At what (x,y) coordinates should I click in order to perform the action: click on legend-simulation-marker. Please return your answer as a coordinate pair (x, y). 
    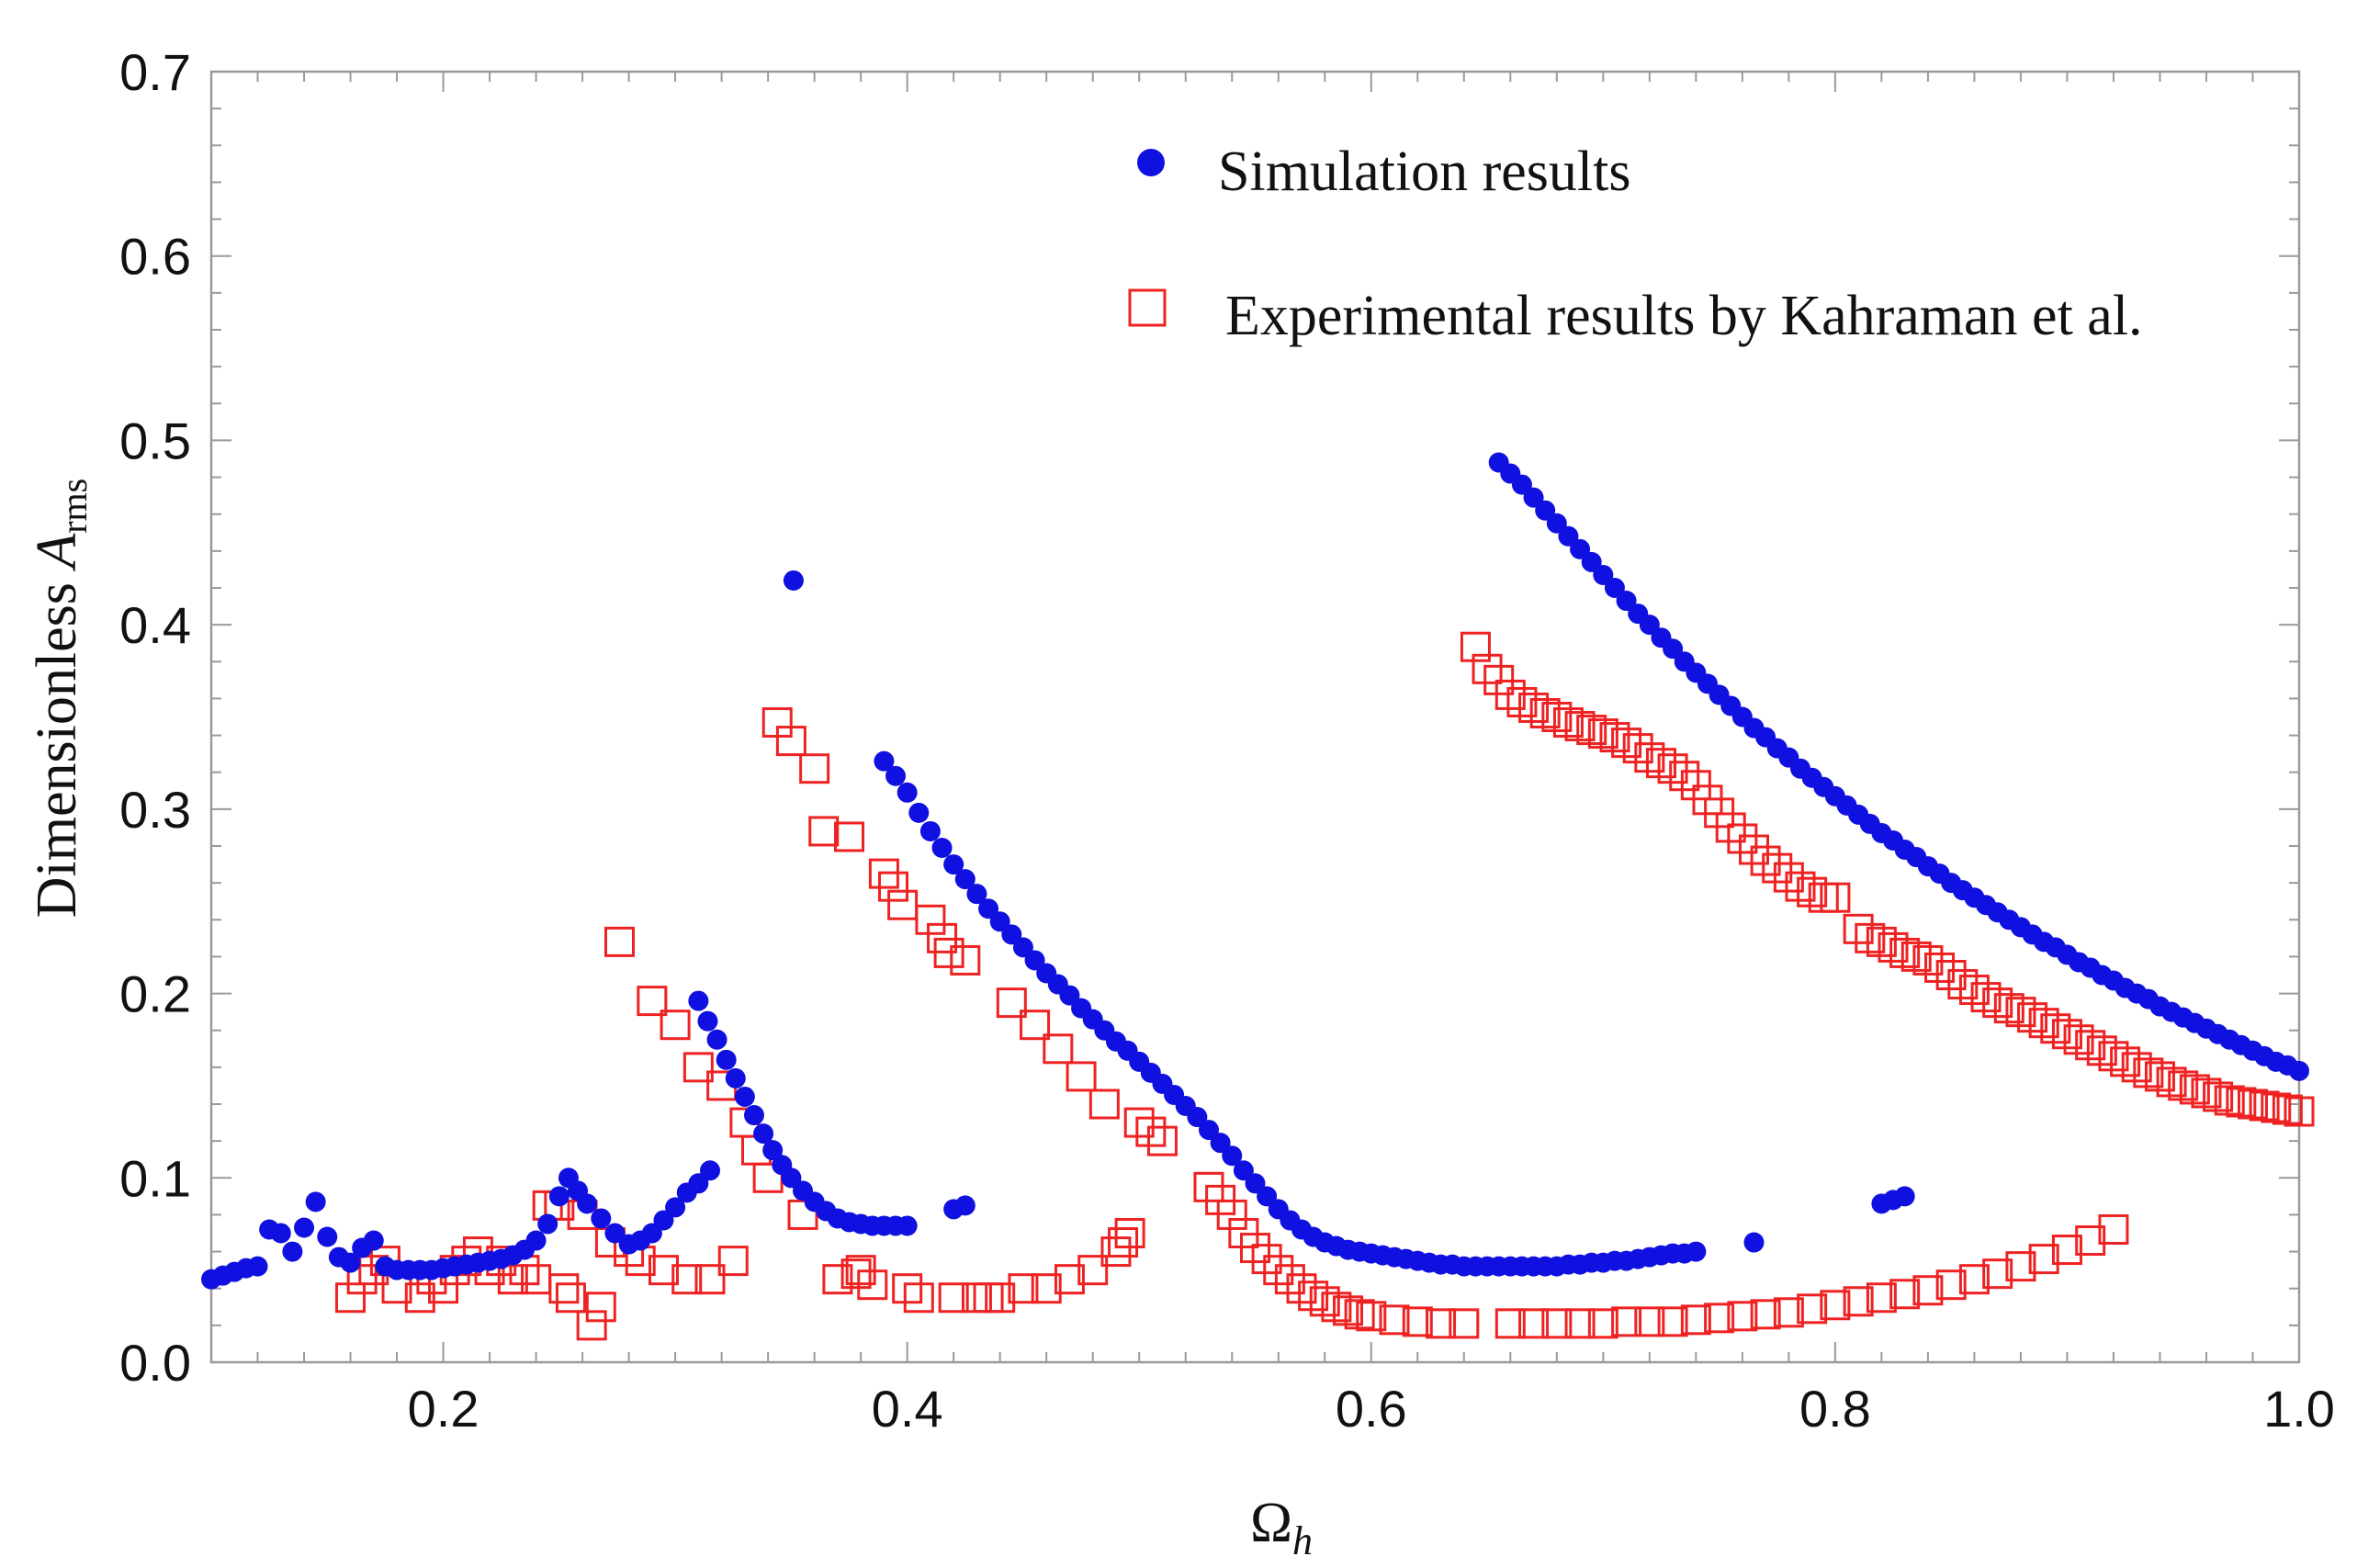
    Looking at the image, I should click on (1151, 163).